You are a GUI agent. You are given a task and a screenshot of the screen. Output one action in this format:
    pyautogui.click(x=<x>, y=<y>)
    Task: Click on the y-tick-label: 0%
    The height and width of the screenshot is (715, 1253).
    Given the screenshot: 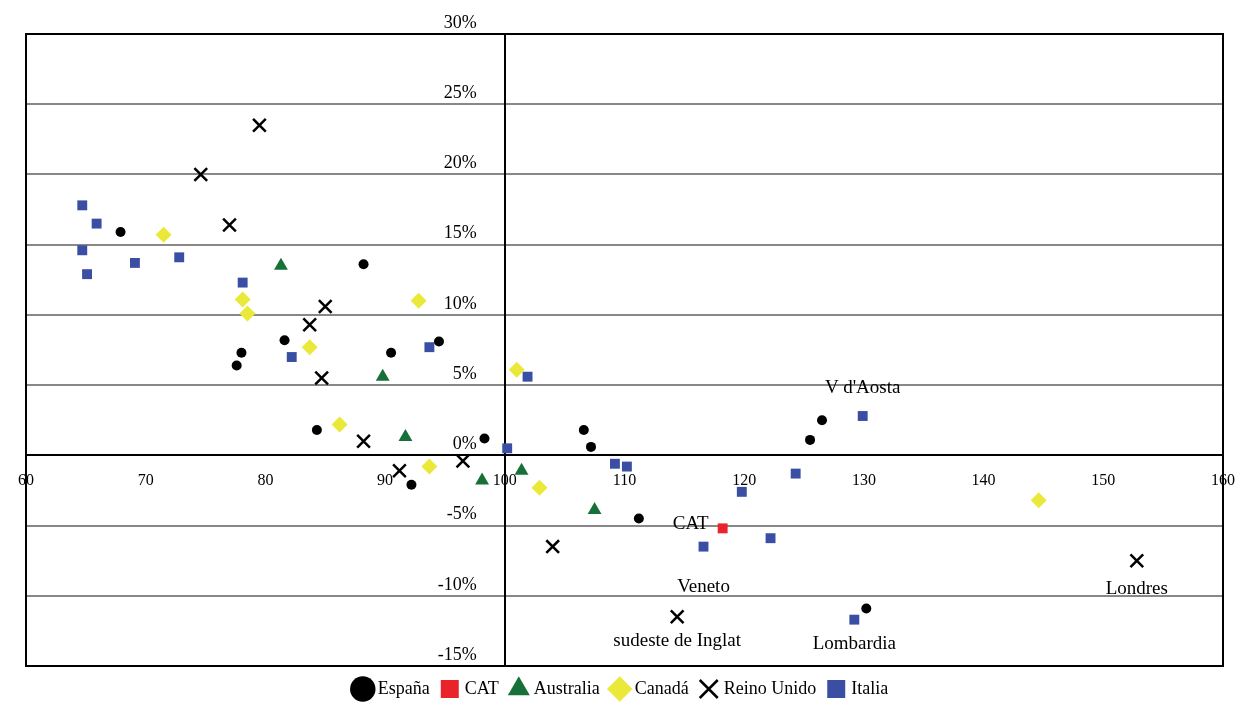 What is the action you would take?
    pyautogui.click(x=464, y=443)
    